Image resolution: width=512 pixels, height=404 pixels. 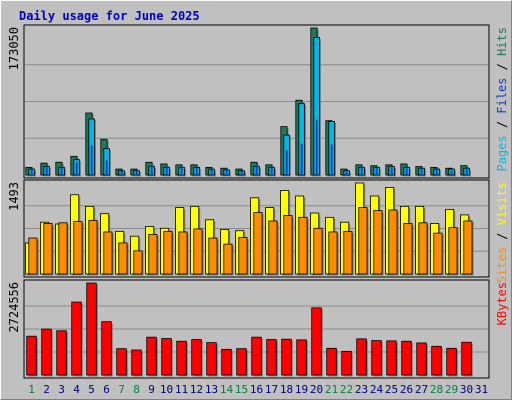 What do you see at coordinates (347, 248) in the screenshot?
I see `day-22-sites-visits` at bounding box center [347, 248].